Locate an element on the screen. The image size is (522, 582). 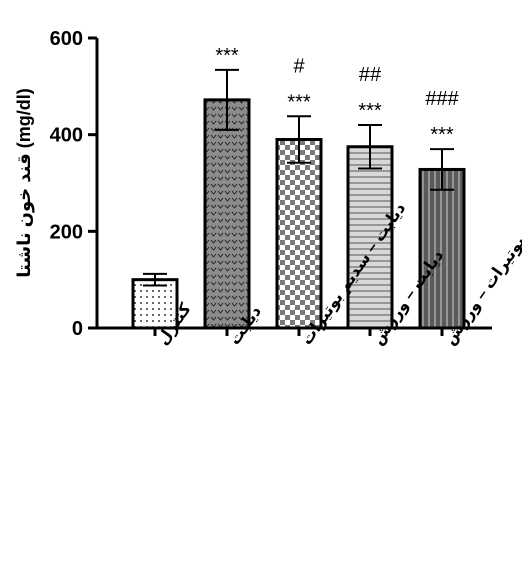
y-tick-label: 400 is located at coordinates (66, 136).